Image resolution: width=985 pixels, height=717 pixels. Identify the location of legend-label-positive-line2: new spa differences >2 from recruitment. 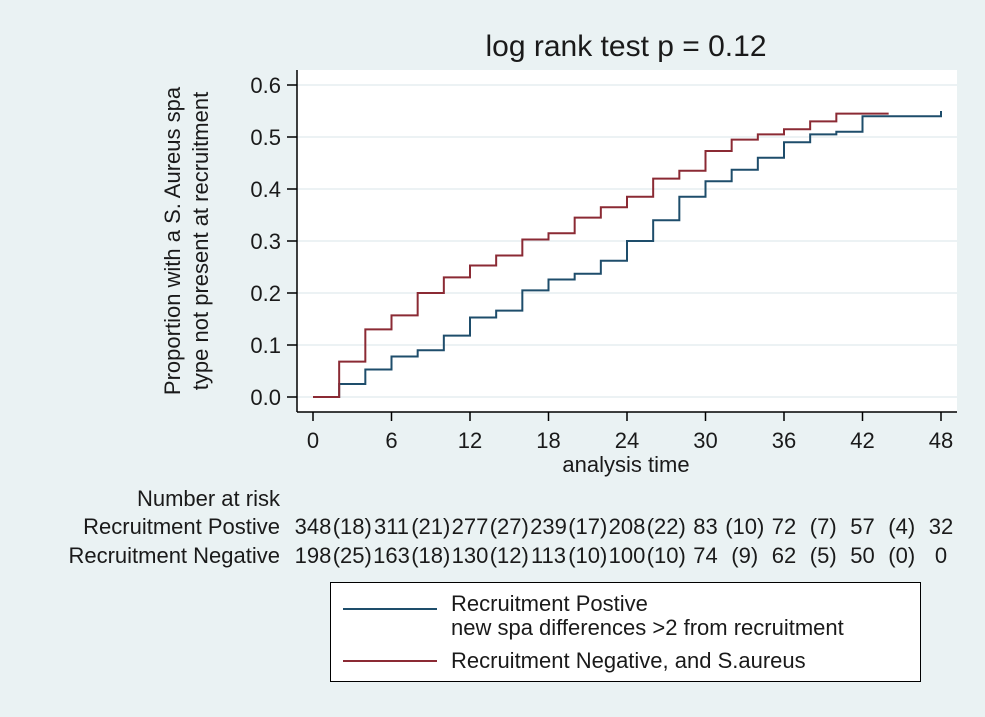
(647, 627).